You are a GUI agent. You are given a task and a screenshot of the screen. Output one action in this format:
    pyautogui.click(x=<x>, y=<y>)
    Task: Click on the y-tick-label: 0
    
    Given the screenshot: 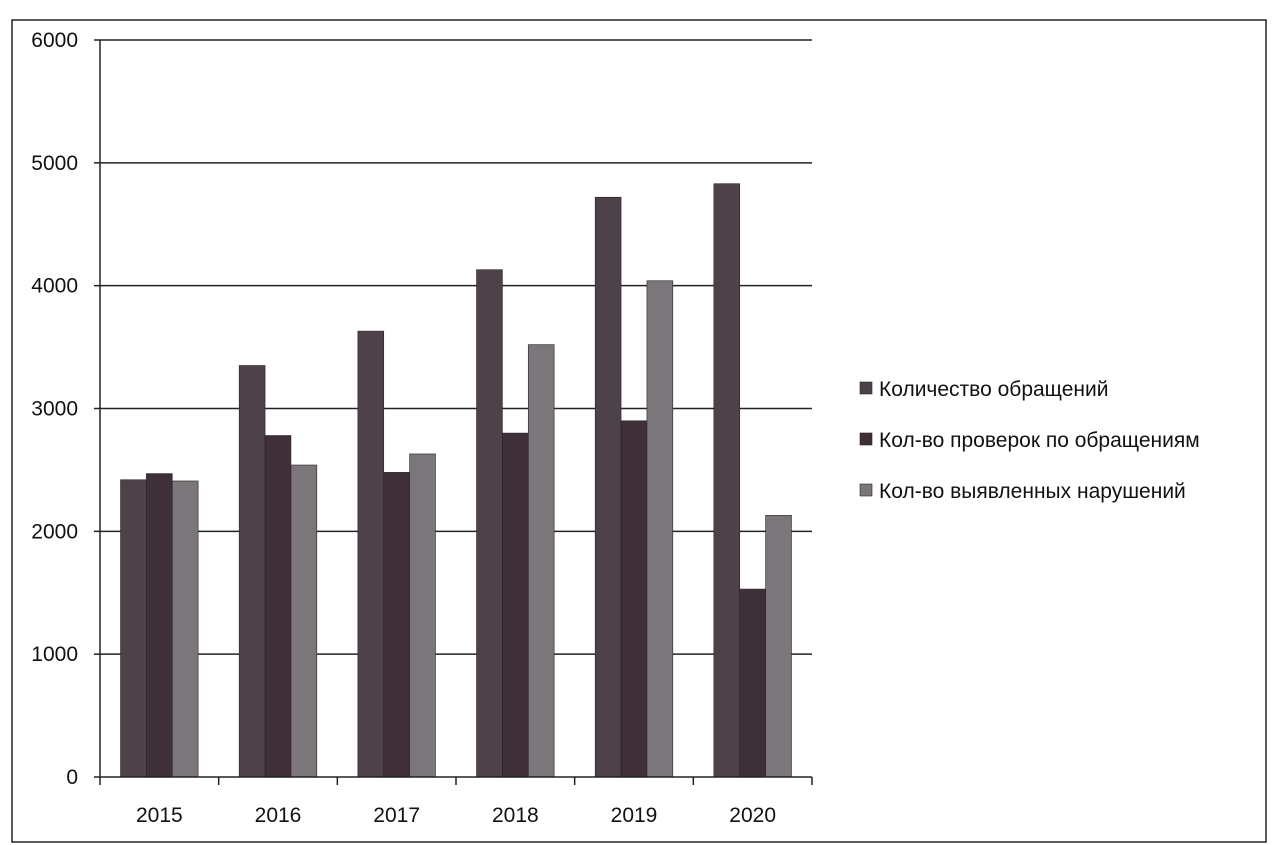 What is the action you would take?
    pyautogui.click(x=72, y=777)
    